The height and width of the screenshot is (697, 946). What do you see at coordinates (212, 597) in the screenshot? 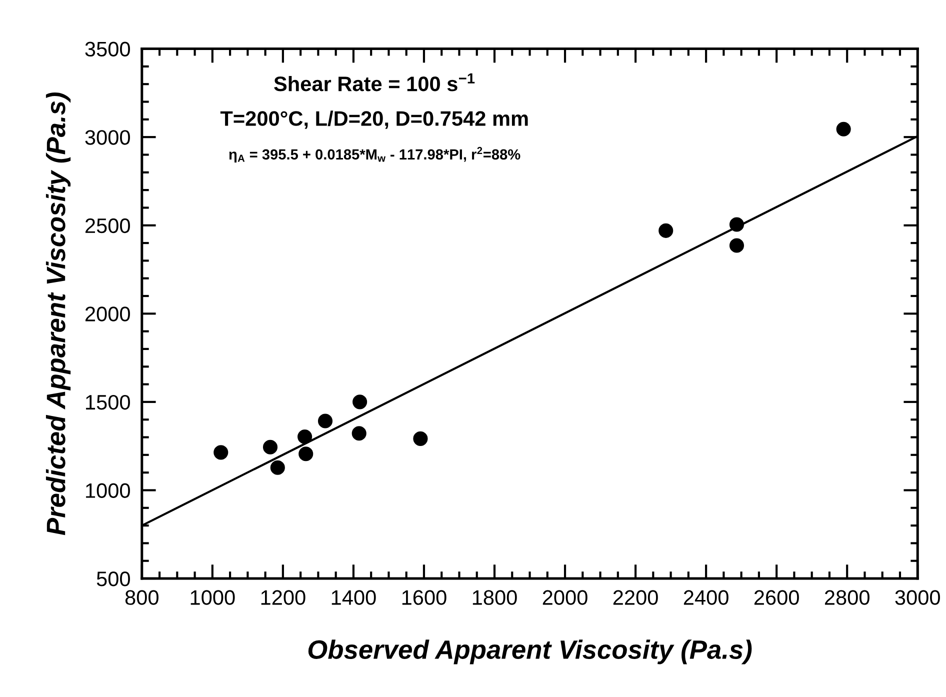
I see `x-tick-label: 1000` at bounding box center [212, 597].